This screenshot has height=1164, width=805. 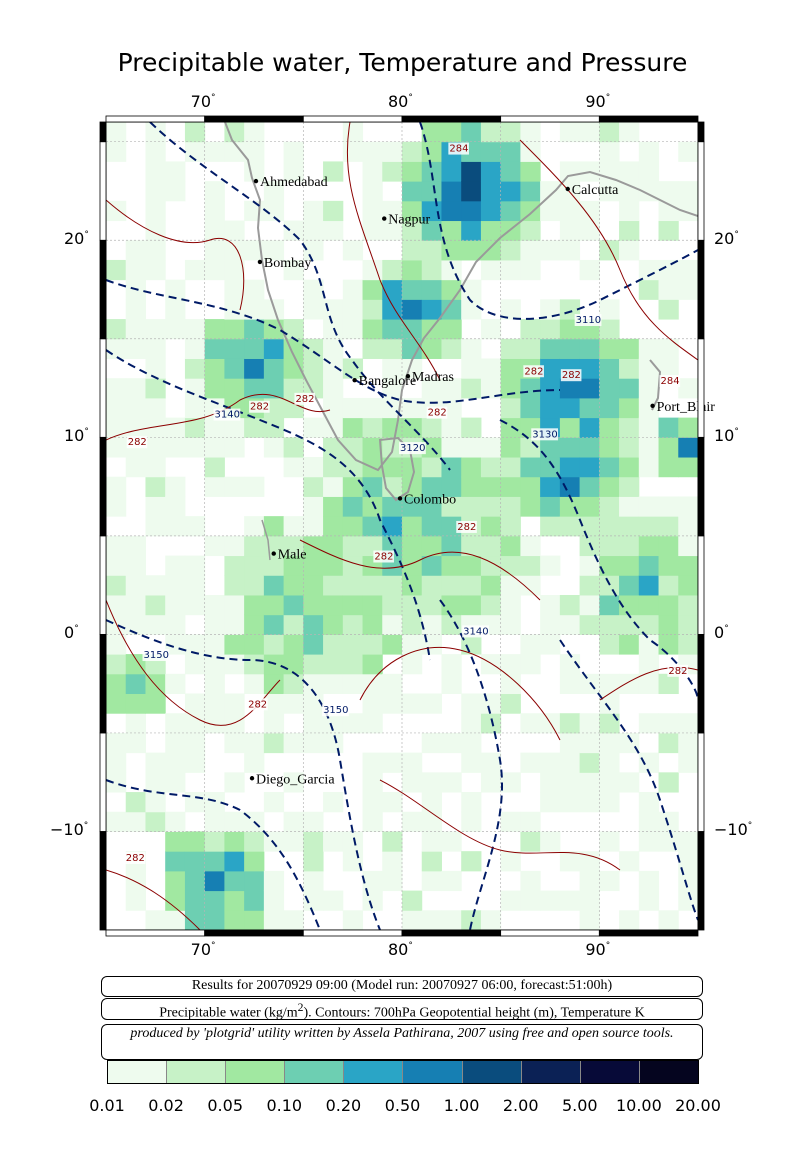 What do you see at coordinates (458, 149) in the screenshot?
I see `temperature-contour-label: 284` at bounding box center [458, 149].